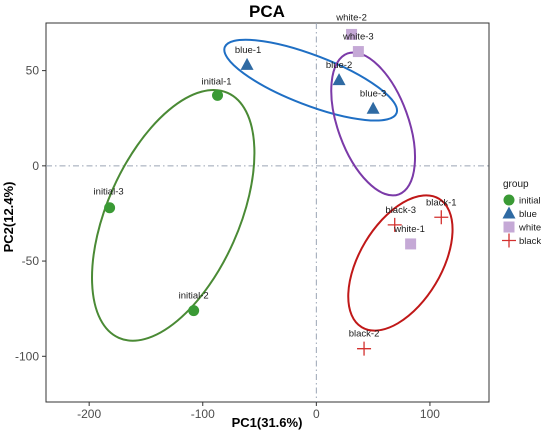 The width and height of the screenshot is (550, 433). I want to click on point-label-blue-3: blue-3, so click(373, 94).